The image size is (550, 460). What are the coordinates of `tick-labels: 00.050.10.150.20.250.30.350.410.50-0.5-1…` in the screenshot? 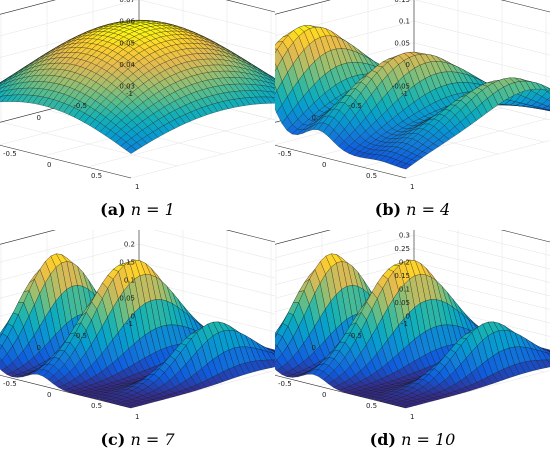 It's located at (346, 327).